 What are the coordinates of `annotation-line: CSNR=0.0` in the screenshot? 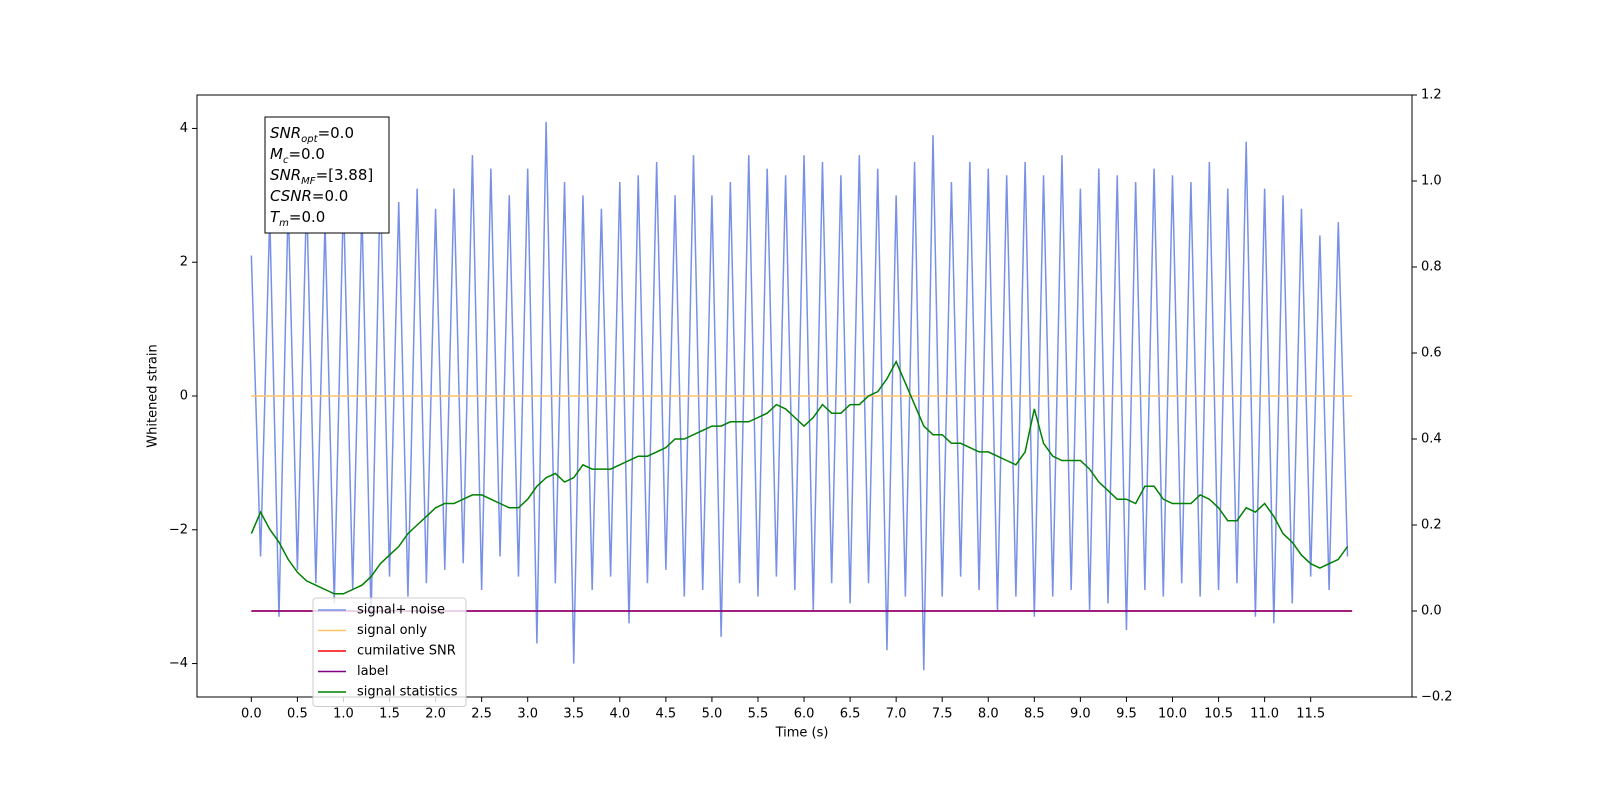 It's located at (309, 196).